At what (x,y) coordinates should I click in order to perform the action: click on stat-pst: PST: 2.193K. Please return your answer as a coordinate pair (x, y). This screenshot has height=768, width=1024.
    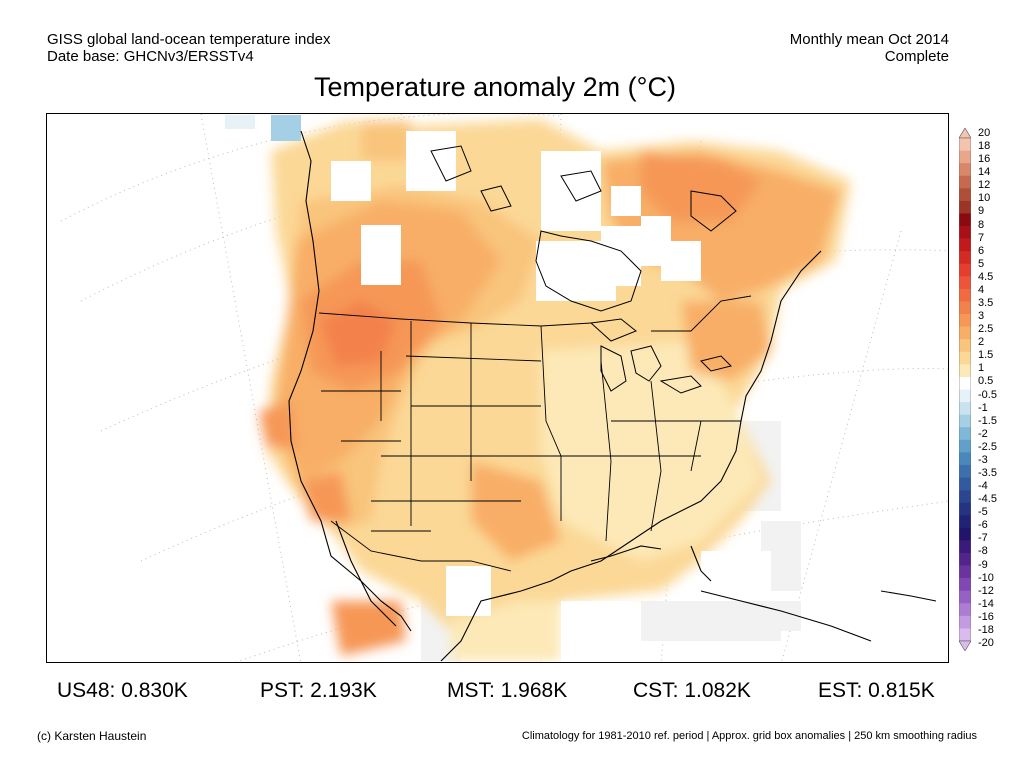
    Looking at the image, I should click on (318, 690).